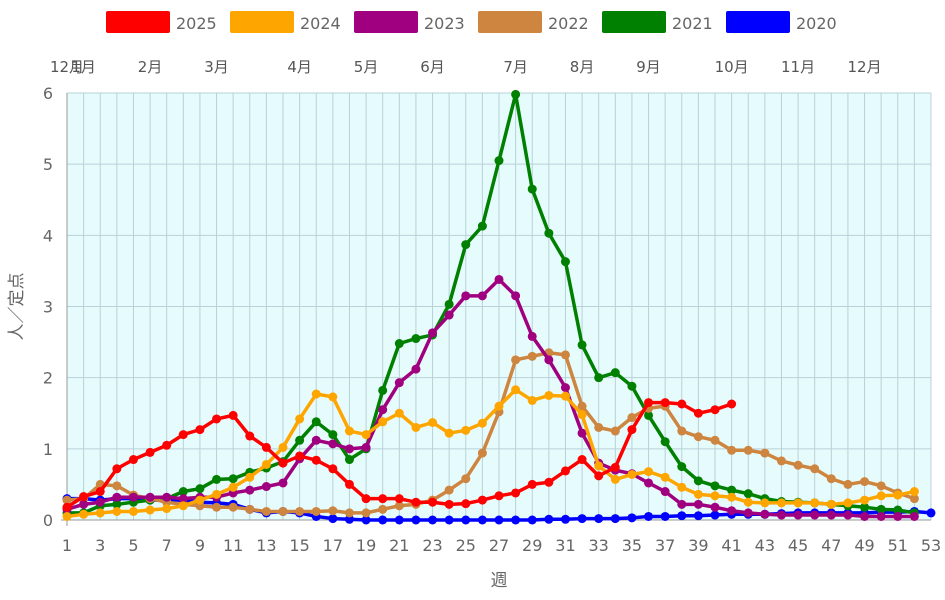  What do you see at coordinates (499, 581) in the screenshot?
I see `x-axis-label: 週` at bounding box center [499, 581].